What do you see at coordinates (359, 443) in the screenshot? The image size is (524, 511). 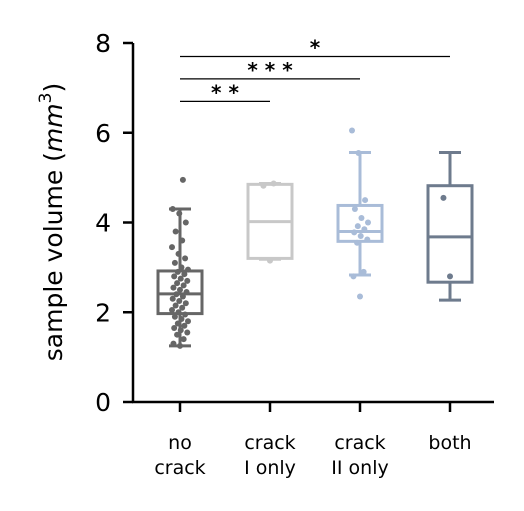 I see `category-label-2-line1: crack` at bounding box center [359, 443].